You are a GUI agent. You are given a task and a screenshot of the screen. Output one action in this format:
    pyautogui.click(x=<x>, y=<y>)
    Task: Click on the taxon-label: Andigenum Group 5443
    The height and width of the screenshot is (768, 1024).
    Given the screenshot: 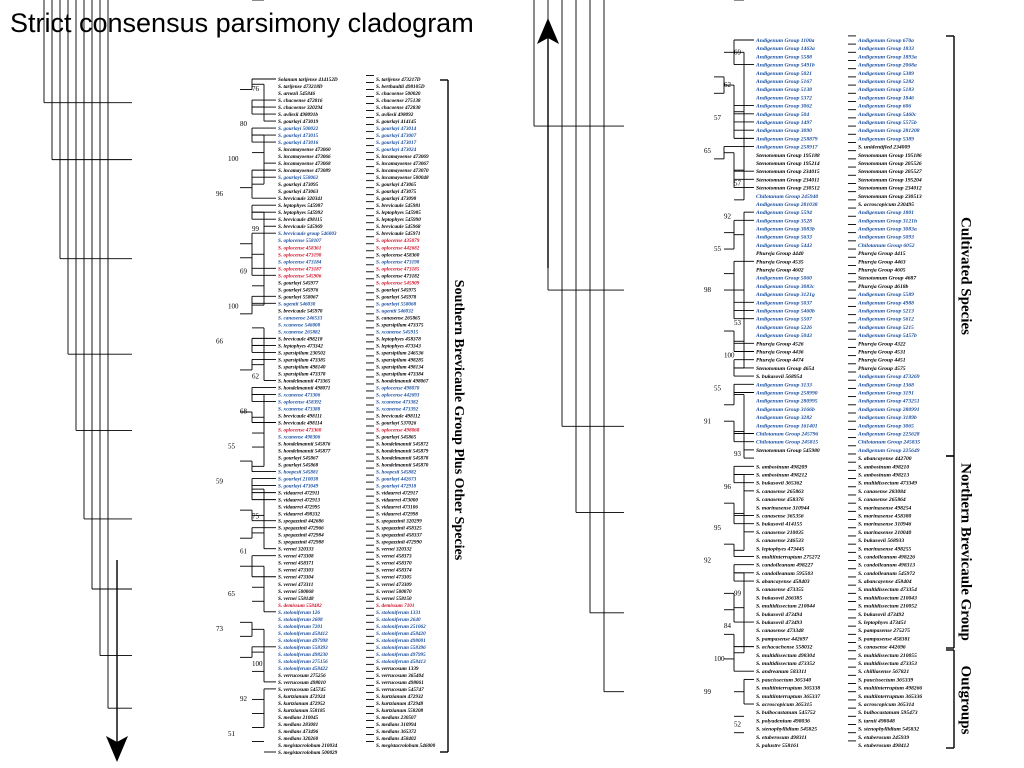 What is the action you would take?
    pyautogui.click(x=783, y=246)
    